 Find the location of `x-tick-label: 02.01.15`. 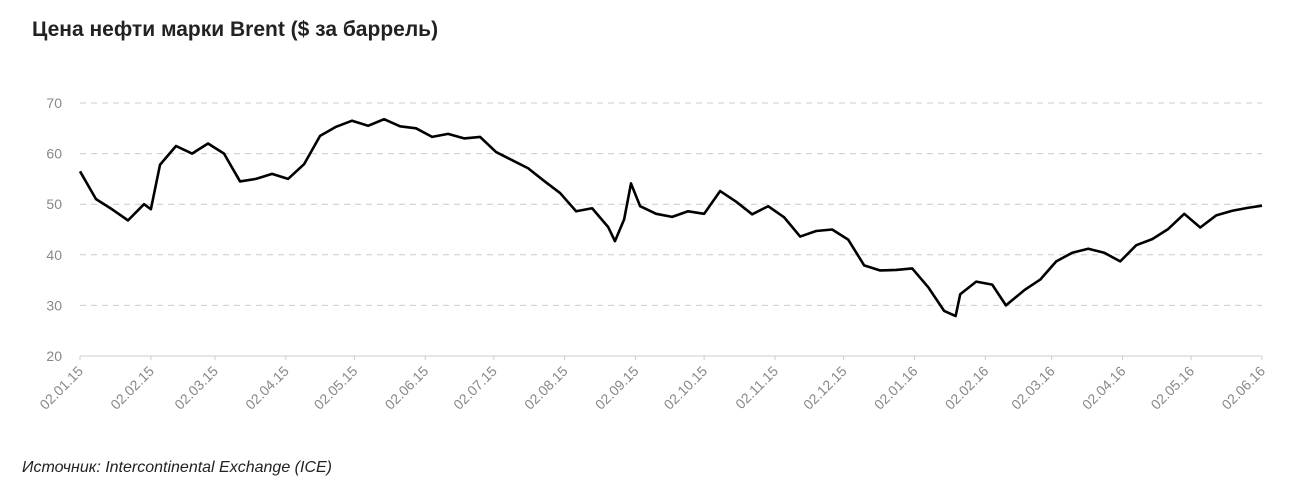

x-tick-label: 02.01.15 is located at coordinates (61, 388).